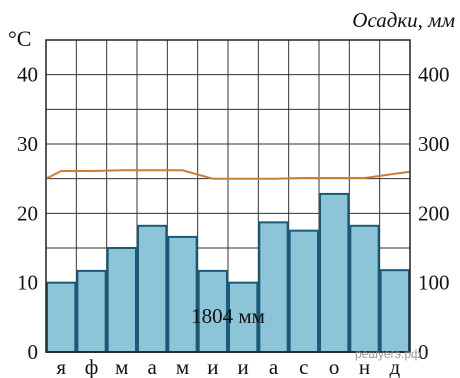  I want to click on left-tick-label: 30, so click(27, 144).